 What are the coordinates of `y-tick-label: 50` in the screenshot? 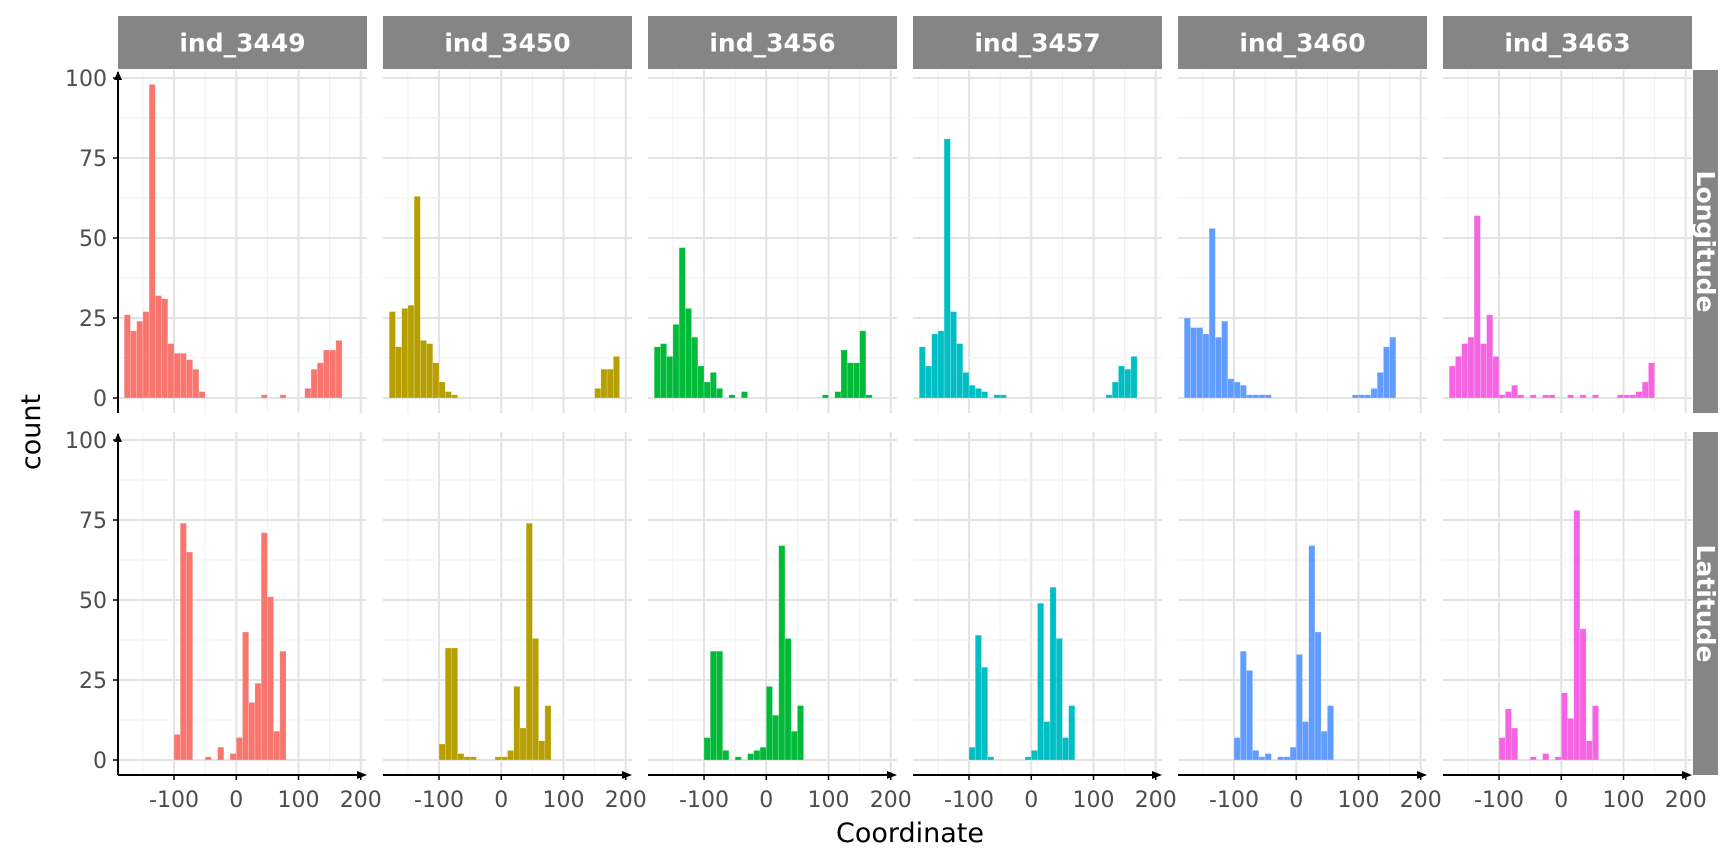 It's located at (93, 601).